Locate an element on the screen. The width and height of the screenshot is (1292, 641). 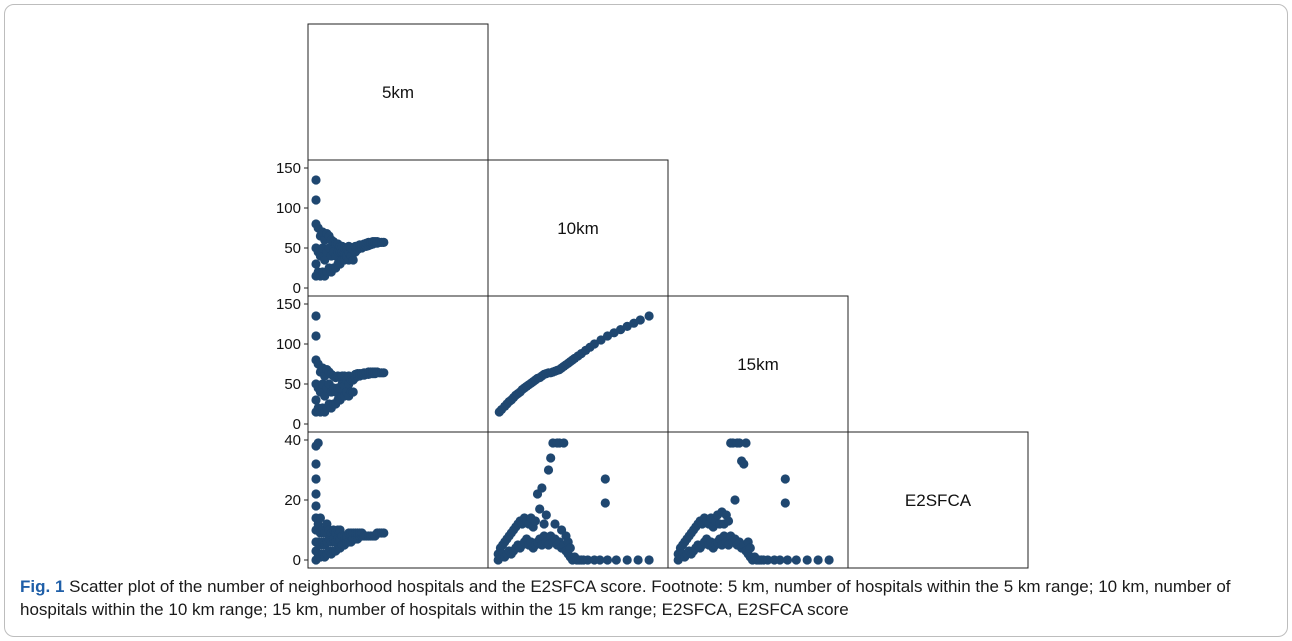
panel-e2sfca-vs-10km is located at coordinates (573, 501).